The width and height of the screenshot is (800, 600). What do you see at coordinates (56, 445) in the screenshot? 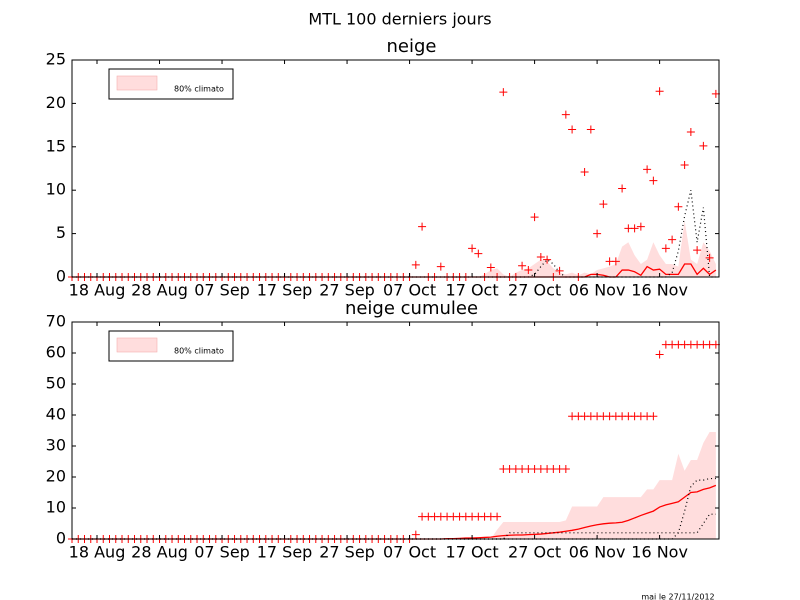
I see `y-tick-label: 30` at bounding box center [56, 445].